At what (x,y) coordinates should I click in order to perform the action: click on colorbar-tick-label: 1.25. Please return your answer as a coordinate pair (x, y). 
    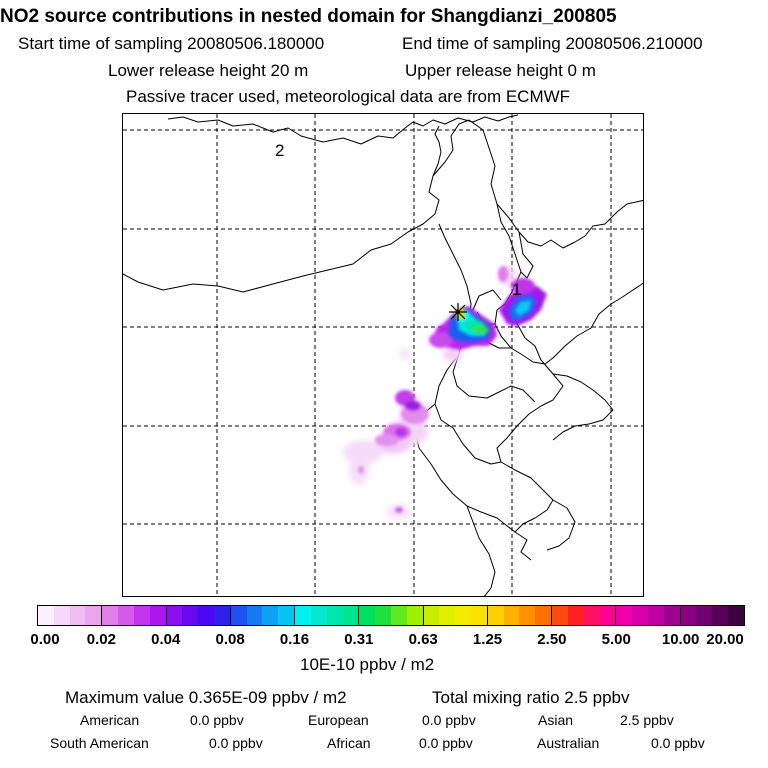
    Looking at the image, I should click on (487, 639).